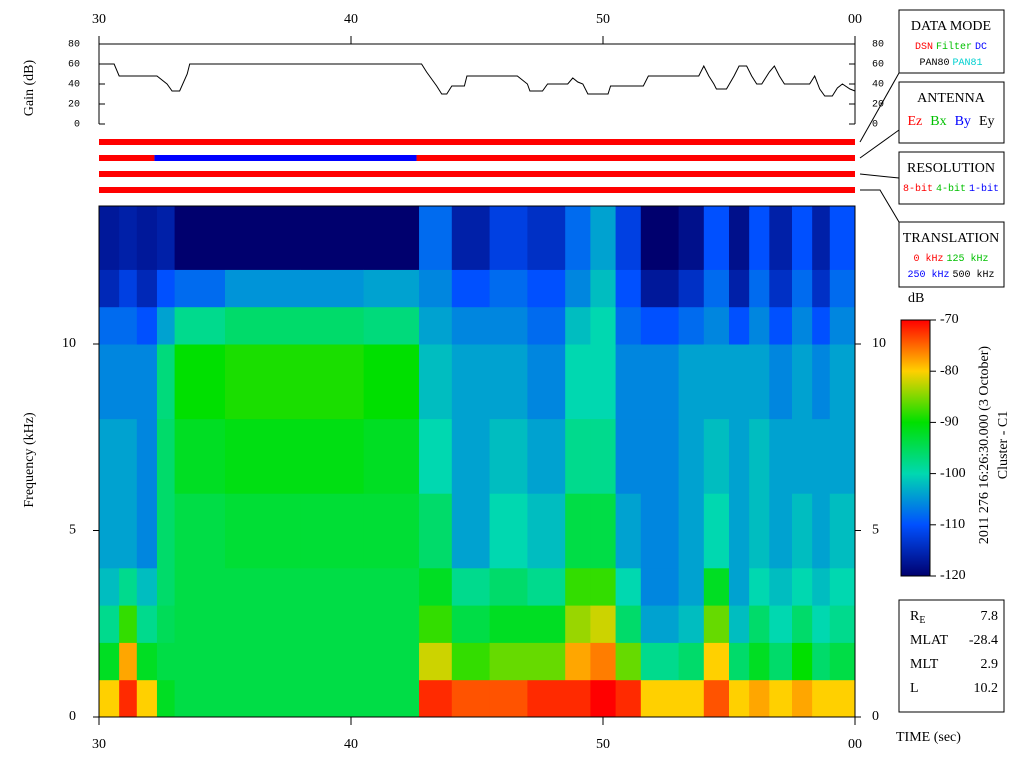 Image resolution: width=1024 pixels, height=768 pixels. I want to click on panel-item: DSN, so click(924, 47).